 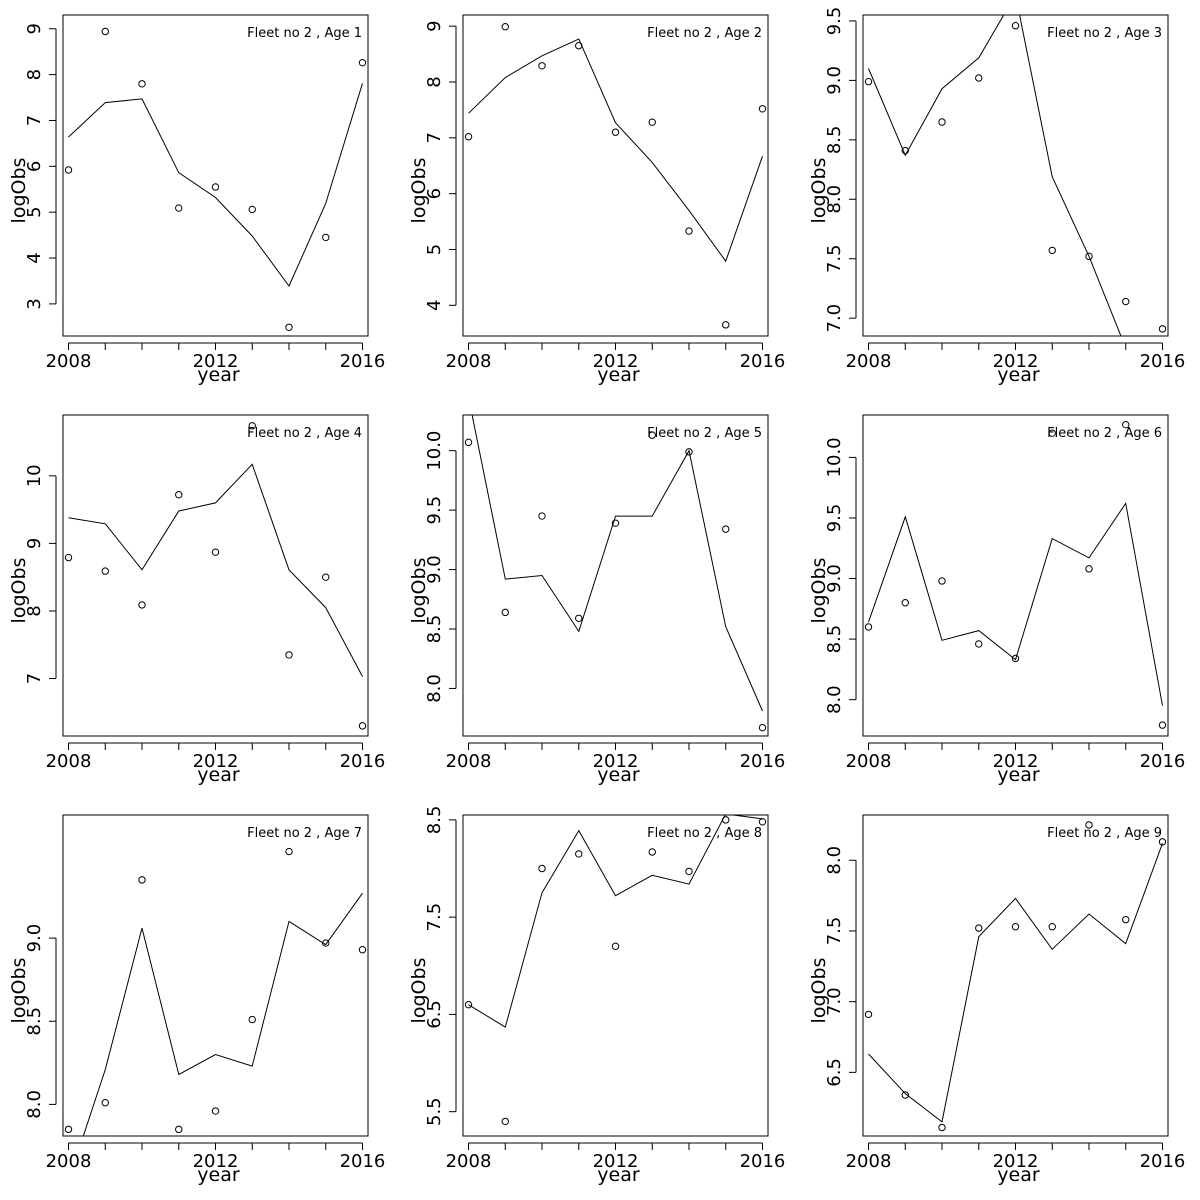 I want to click on panel-title: Fleet no 2 , Age 5, so click(x=704, y=433).